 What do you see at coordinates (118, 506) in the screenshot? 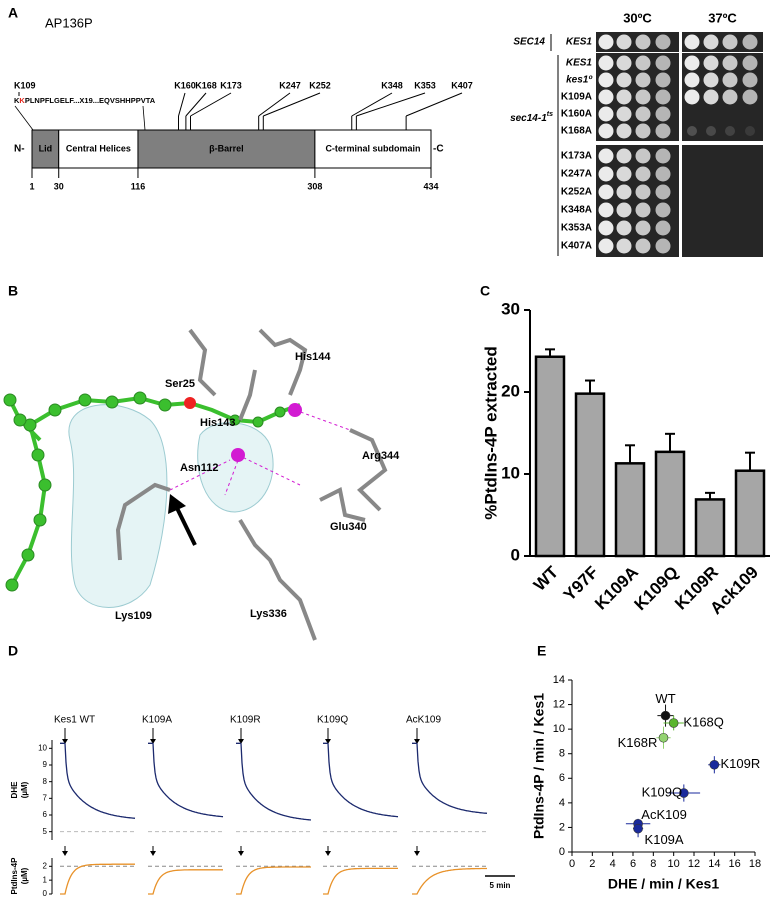
I see `surface-blob` at bounding box center [118, 506].